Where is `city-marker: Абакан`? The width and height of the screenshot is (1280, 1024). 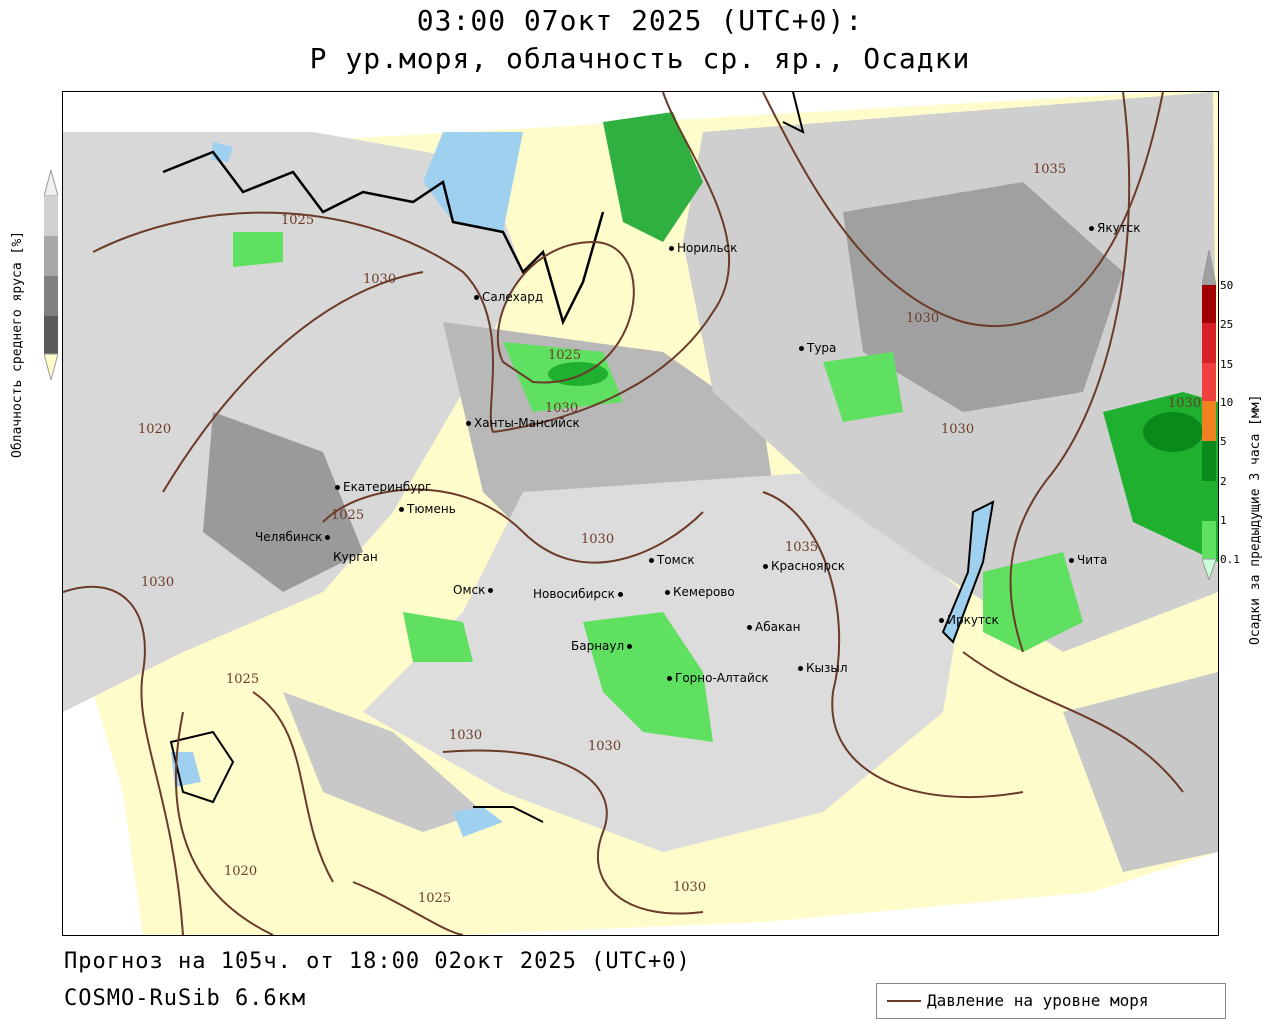 city-marker: Абакан is located at coordinates (773, 627).